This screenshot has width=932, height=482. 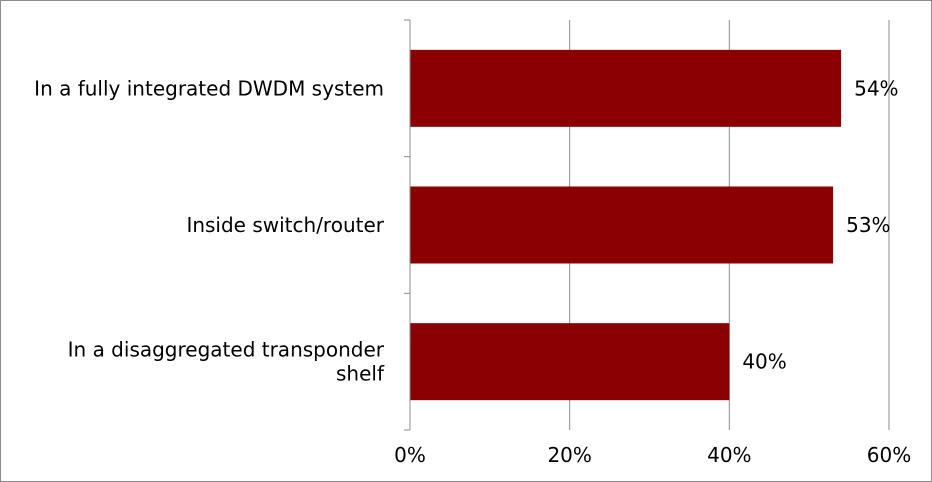 I want to click on x-tick-label-3: 60%, so click(x=889, y=455).